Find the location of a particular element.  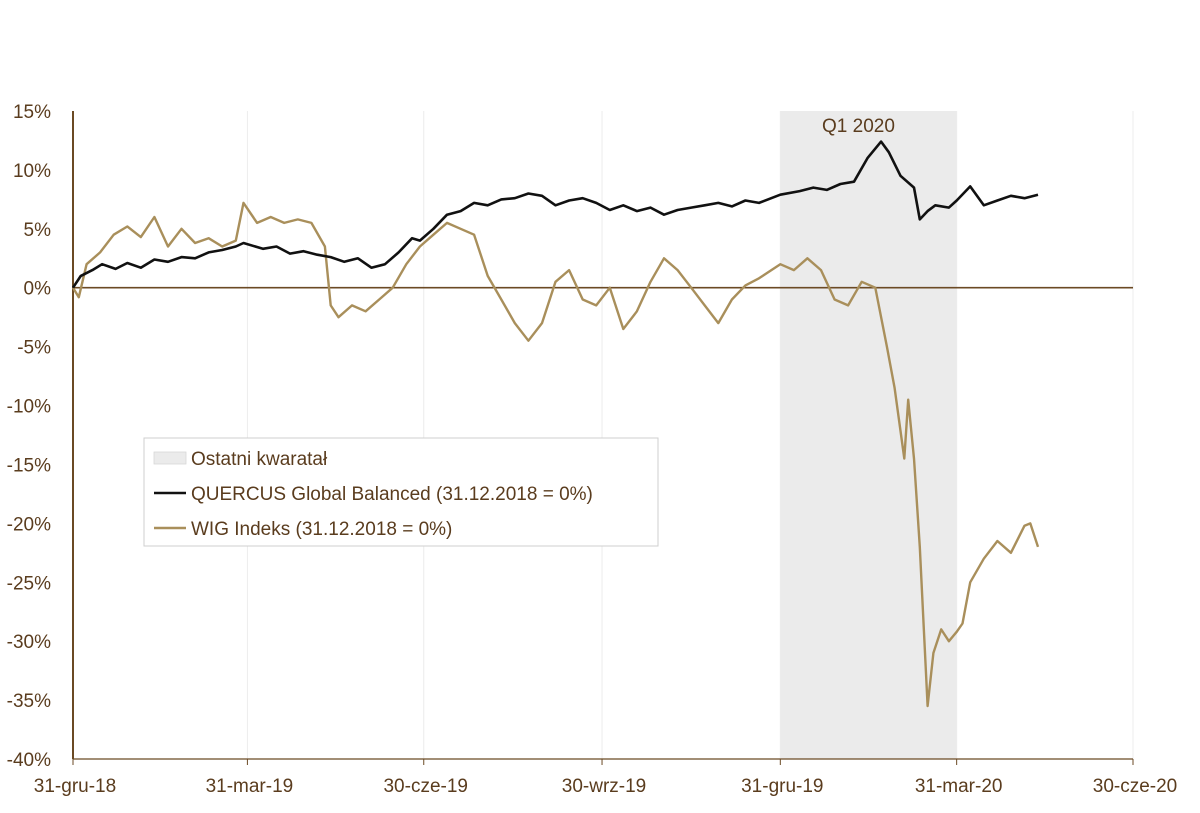

legend-label-last-quarter: Ostatni kwaratał is located at coordinates (259, 459).